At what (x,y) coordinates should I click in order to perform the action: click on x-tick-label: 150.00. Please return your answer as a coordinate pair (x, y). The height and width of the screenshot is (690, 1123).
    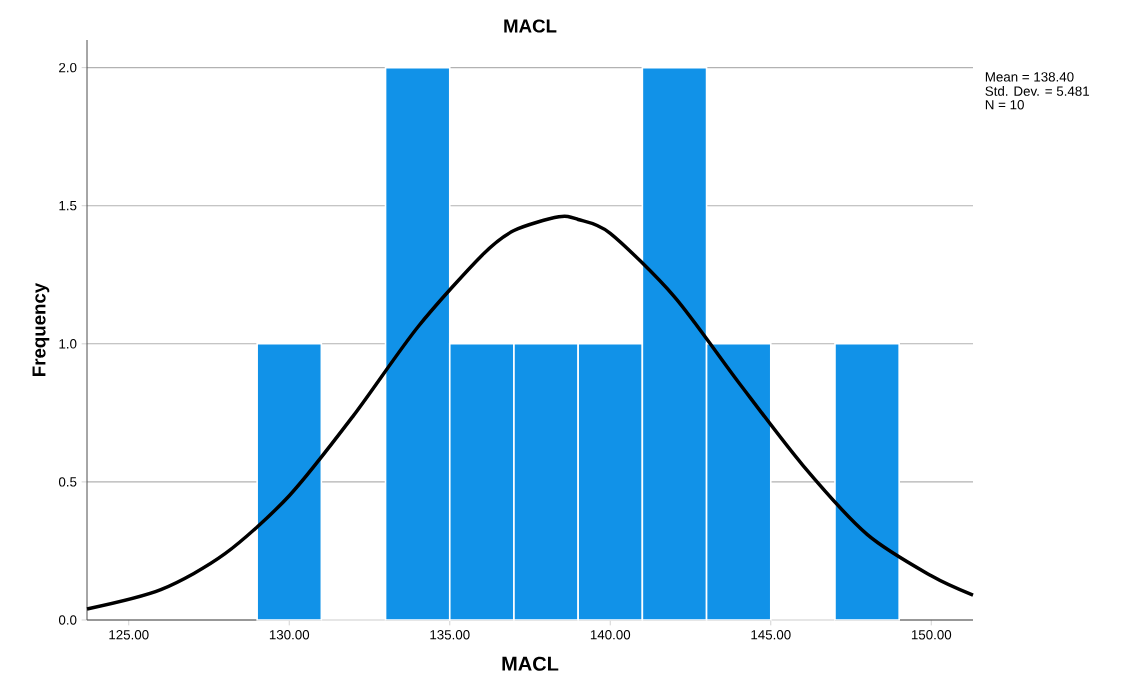
    Looking at the image, I should click on (931, 635).